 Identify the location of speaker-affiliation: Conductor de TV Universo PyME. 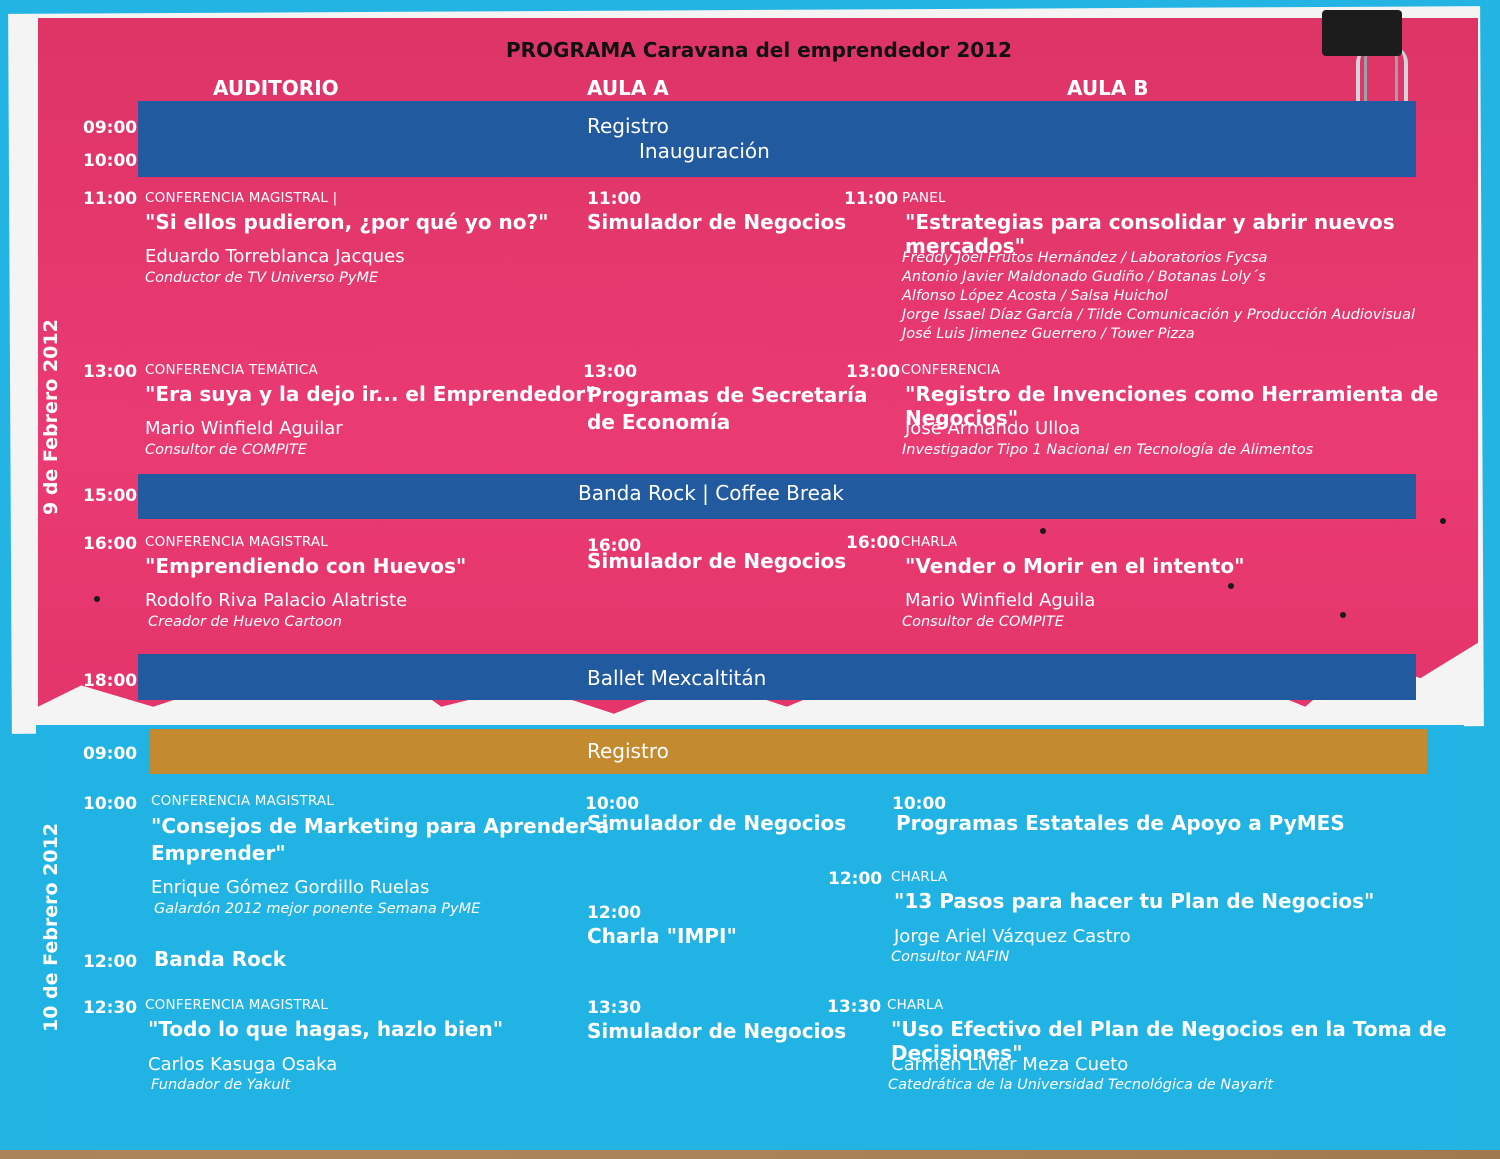
(262, 278).